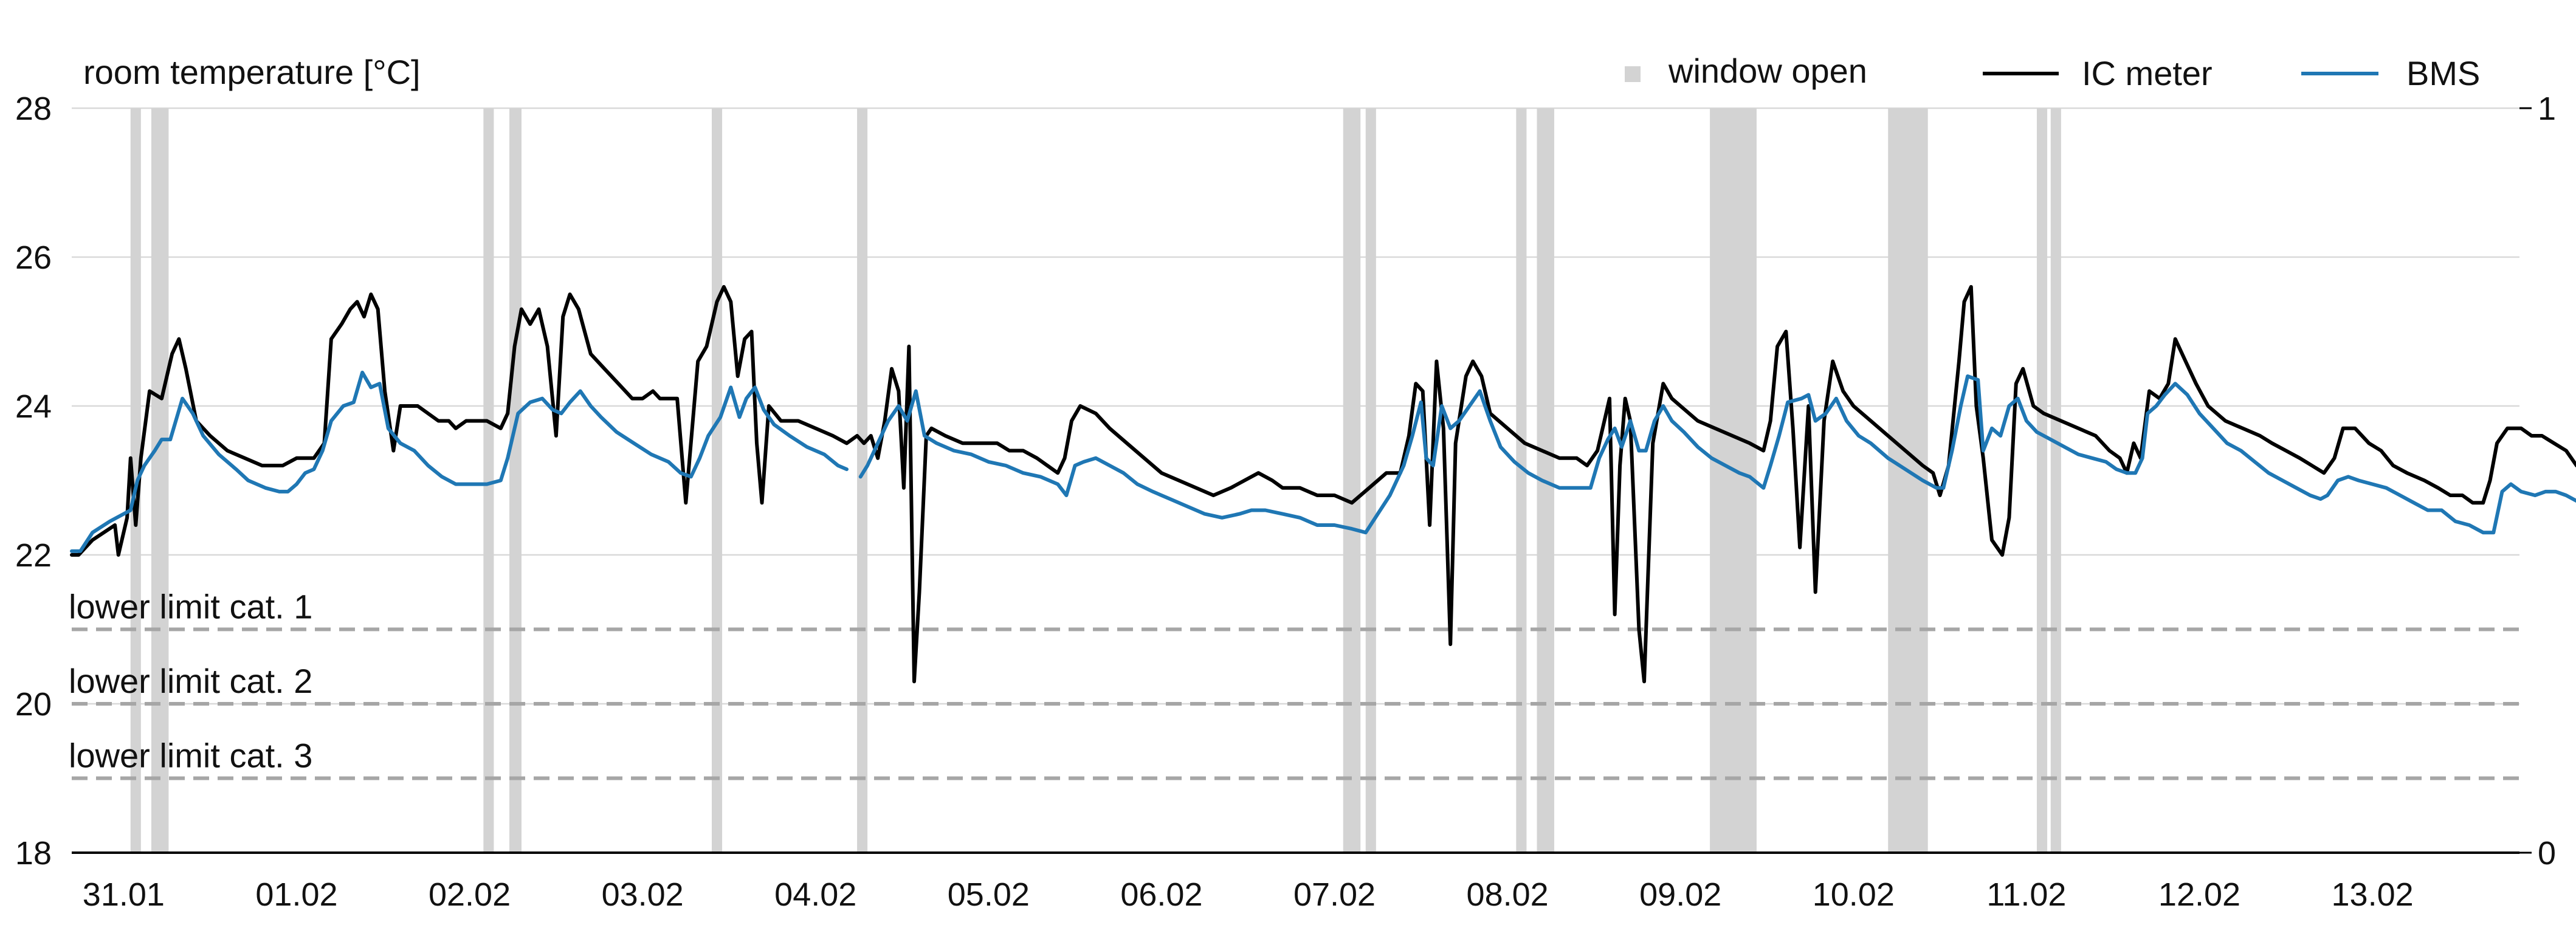 Image resolution: width=2576 pixels, height=939 pixels. I want to click on y-axis-title: room temperature [°C], so click(252, 72).